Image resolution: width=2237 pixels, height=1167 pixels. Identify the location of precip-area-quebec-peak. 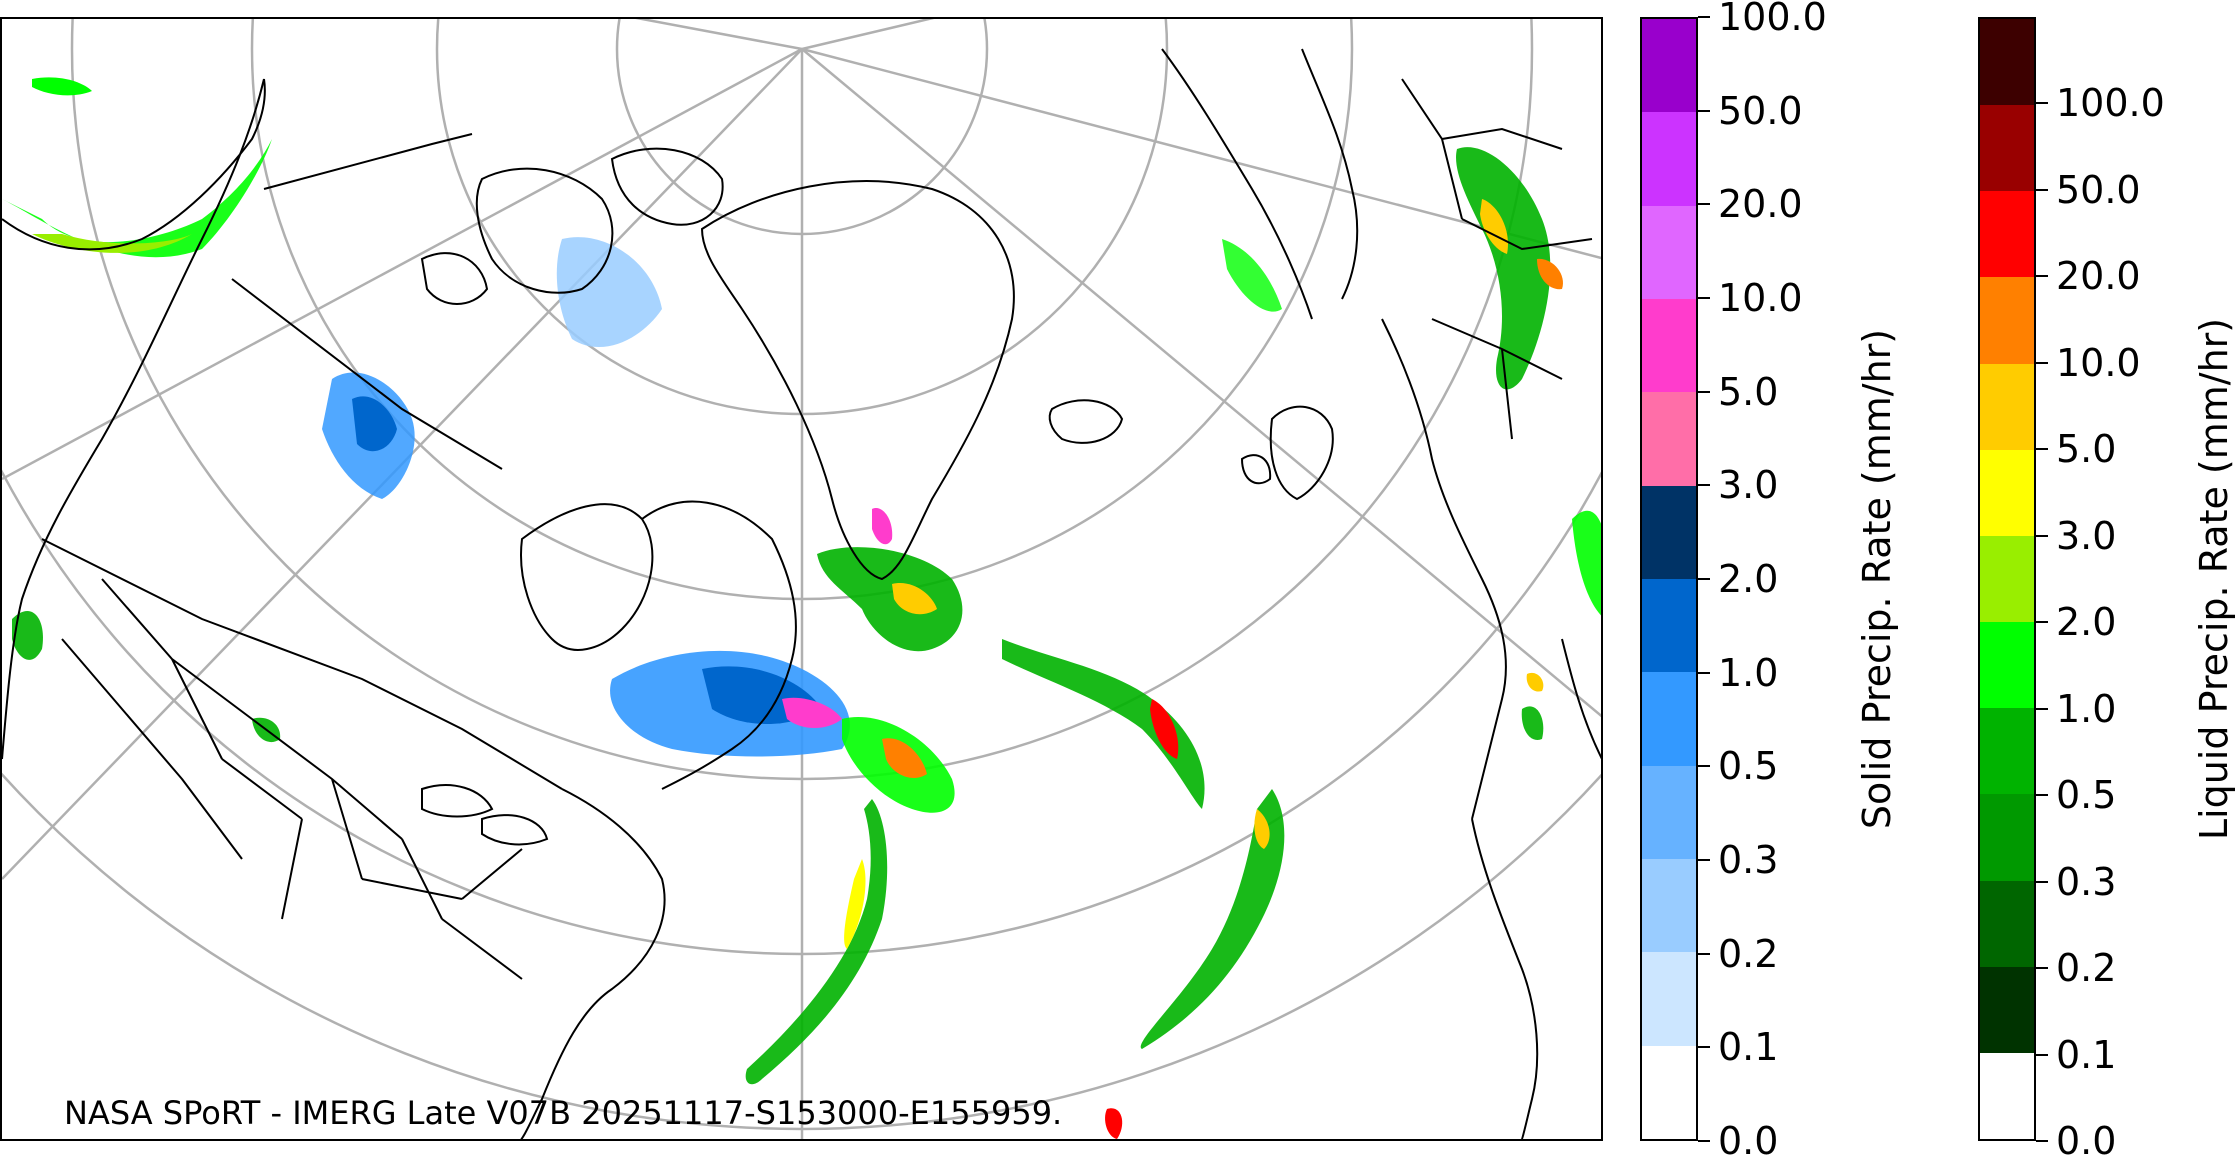
(812, 712).